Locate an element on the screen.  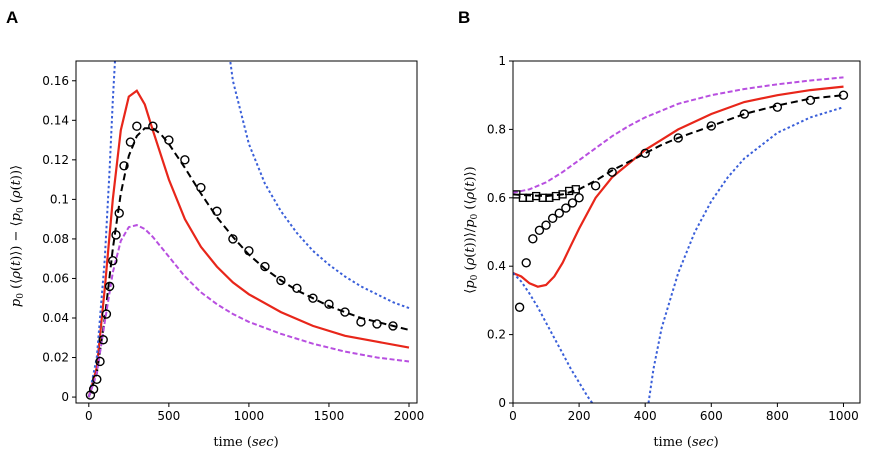
panel-b-x-tick-label: 600 is located at coordinates (711, 416).